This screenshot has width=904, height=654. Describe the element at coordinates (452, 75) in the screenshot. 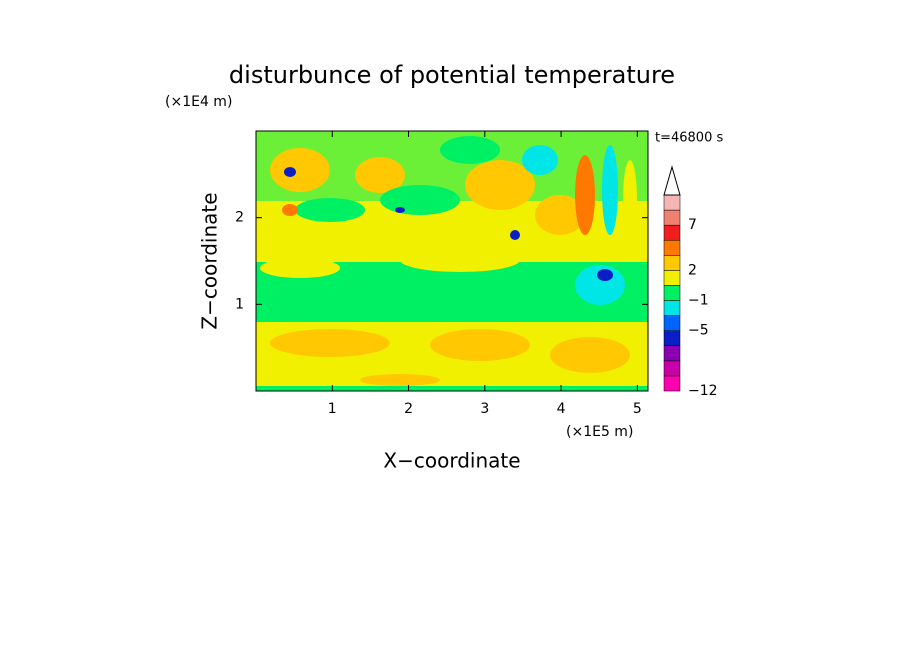

I see `chart-title: disturbunce of potential temperature` at that location.